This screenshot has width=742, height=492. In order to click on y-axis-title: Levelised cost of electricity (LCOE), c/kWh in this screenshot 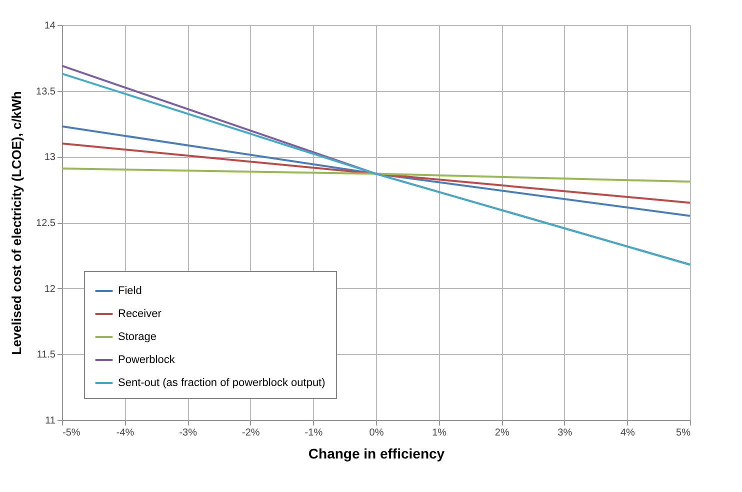, I will do `click(16, 223)`.